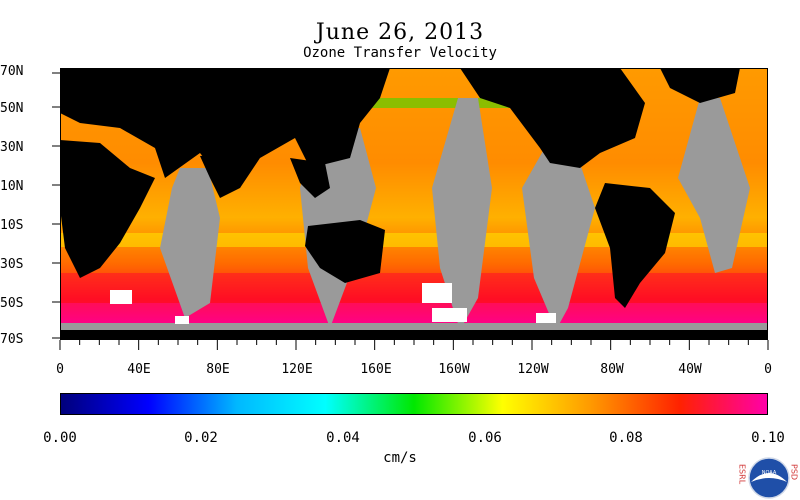  Describe the element at coordinates (139, 369) in the screenshot. I see `lon-label-40e: 40E` at that location.